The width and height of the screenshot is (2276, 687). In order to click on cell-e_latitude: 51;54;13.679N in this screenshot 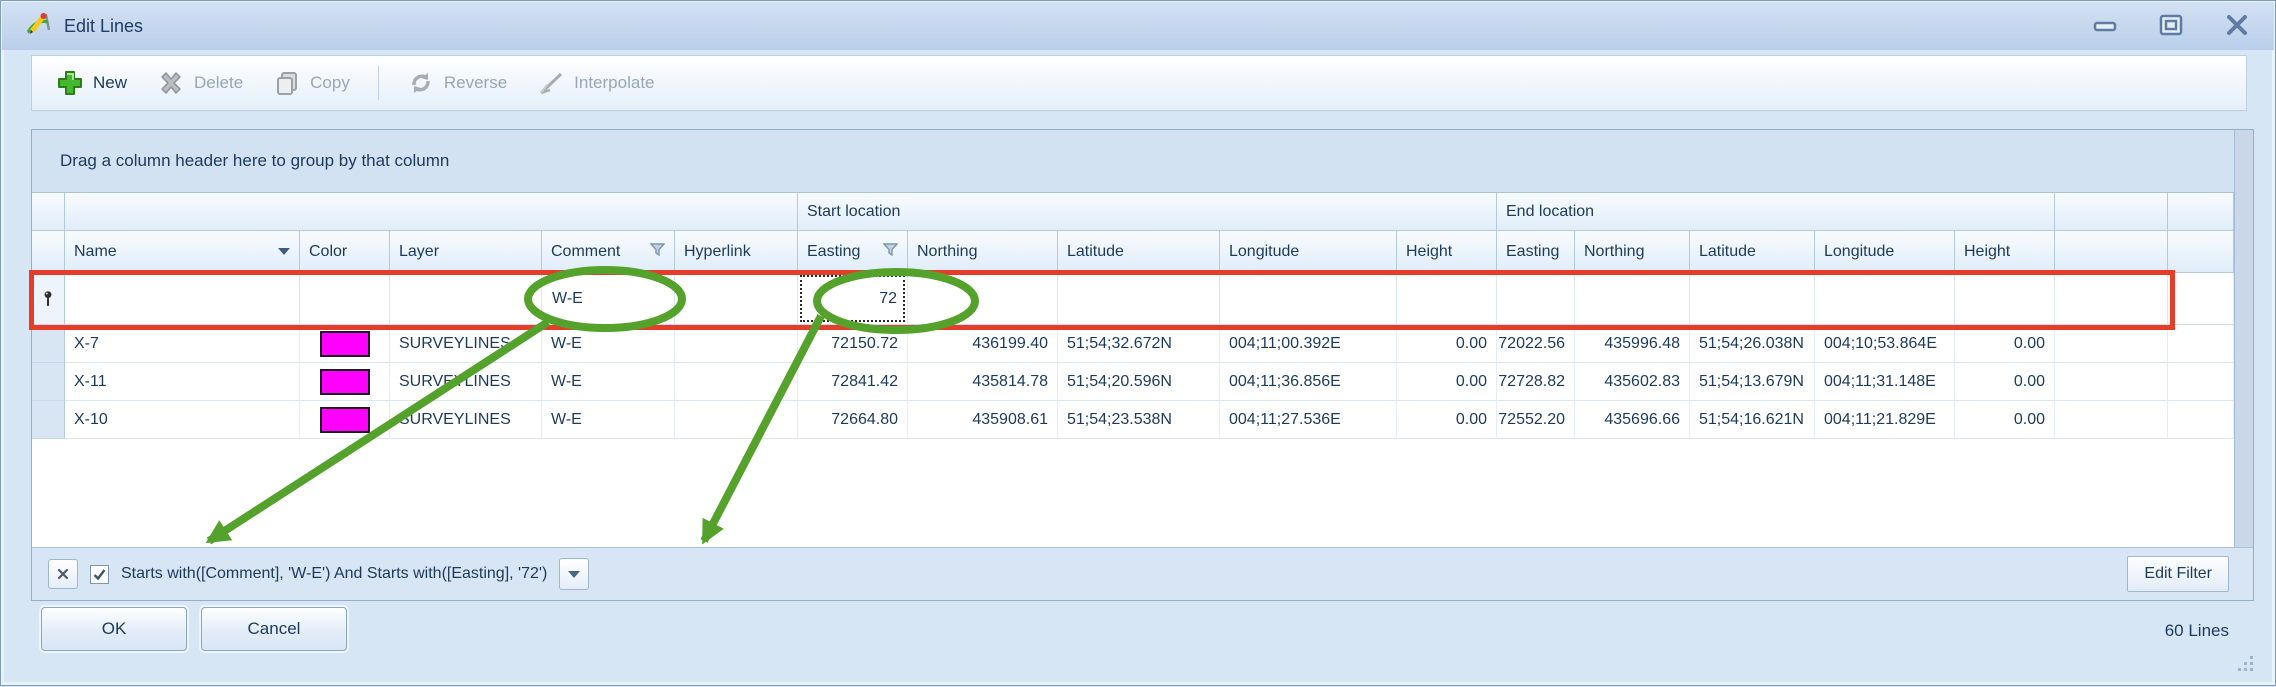, I will do `click(1752, 382)`.